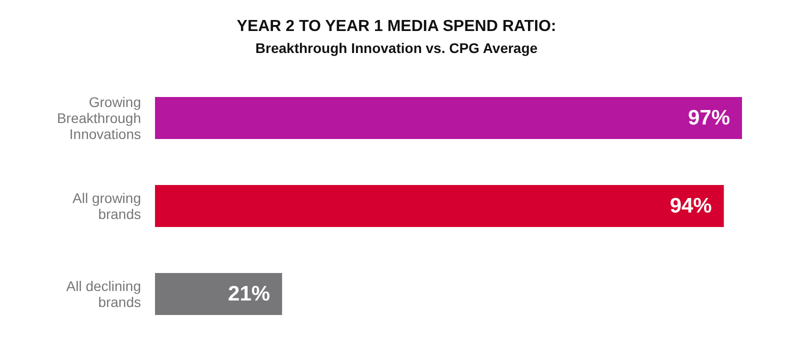 This screenshot has height=340, width=793. Describe the element at coordinates (709, 118) in the screenshot. I see `data-label: 97%` at that location.